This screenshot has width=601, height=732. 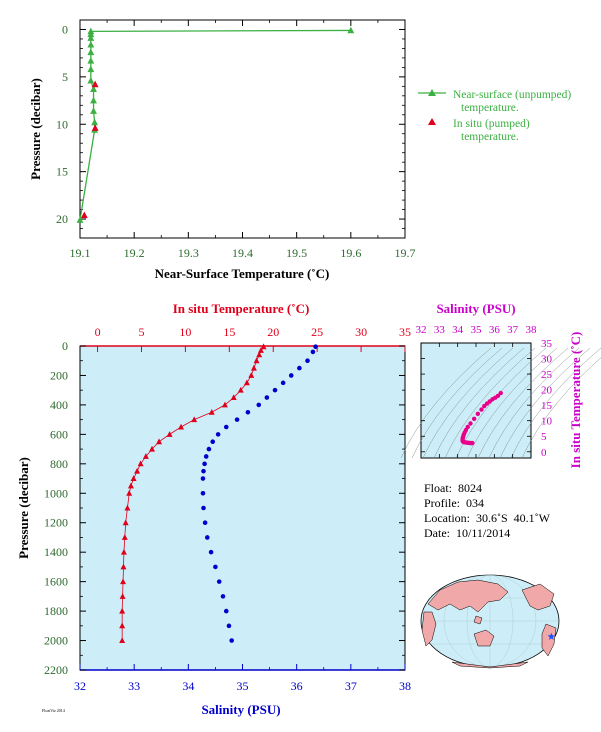 I want to click on date: Date: 10/11/2014, so click(x=467, y=533).